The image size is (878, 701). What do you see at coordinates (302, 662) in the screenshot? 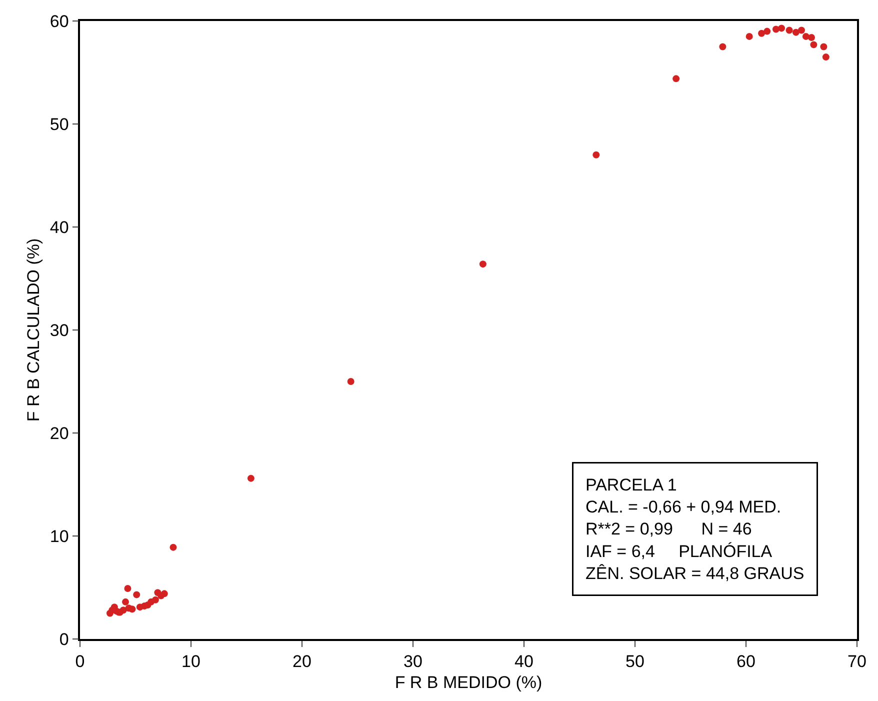
I see `x-tick-label: 20` at bounding box center [302, 662].